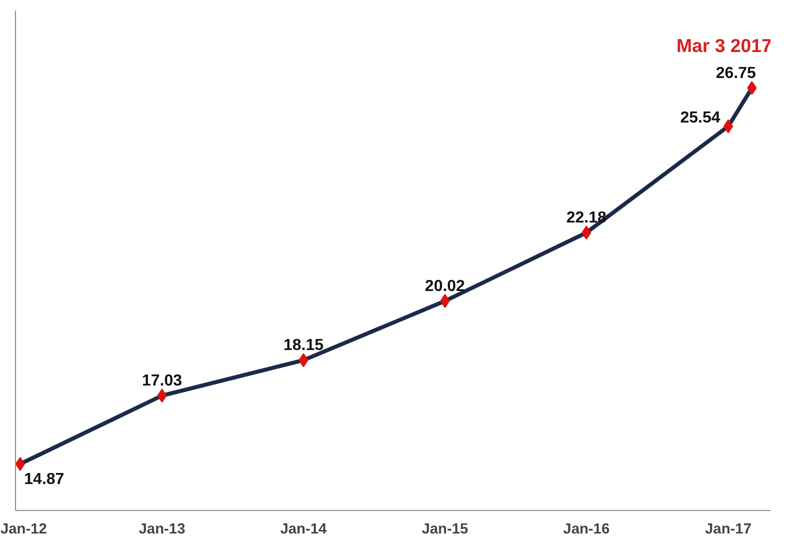 The height and width of the screenshot is (543, 806). Describe the element at coordinates (736, 73) in the screenshot. I see `data-label: 26.75` at that location.